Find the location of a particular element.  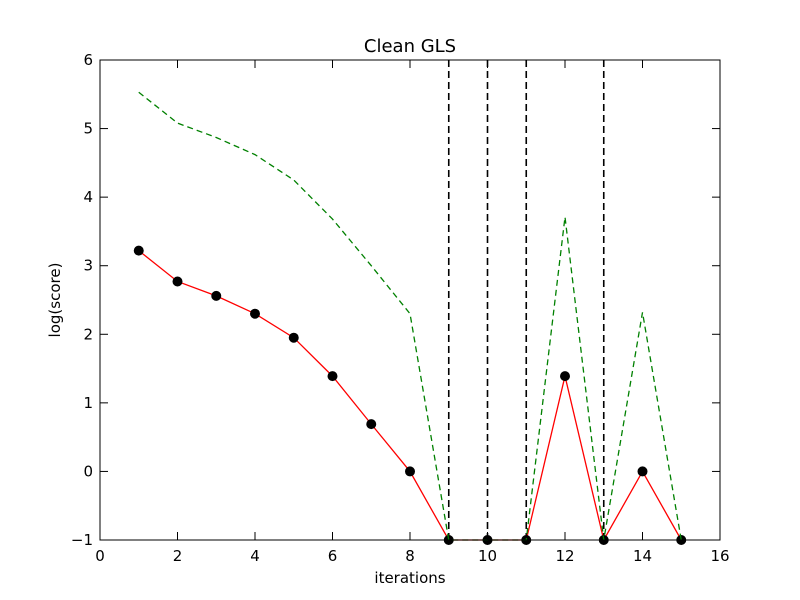

x-tick-label: 0 is located at coordinates (100, 556).